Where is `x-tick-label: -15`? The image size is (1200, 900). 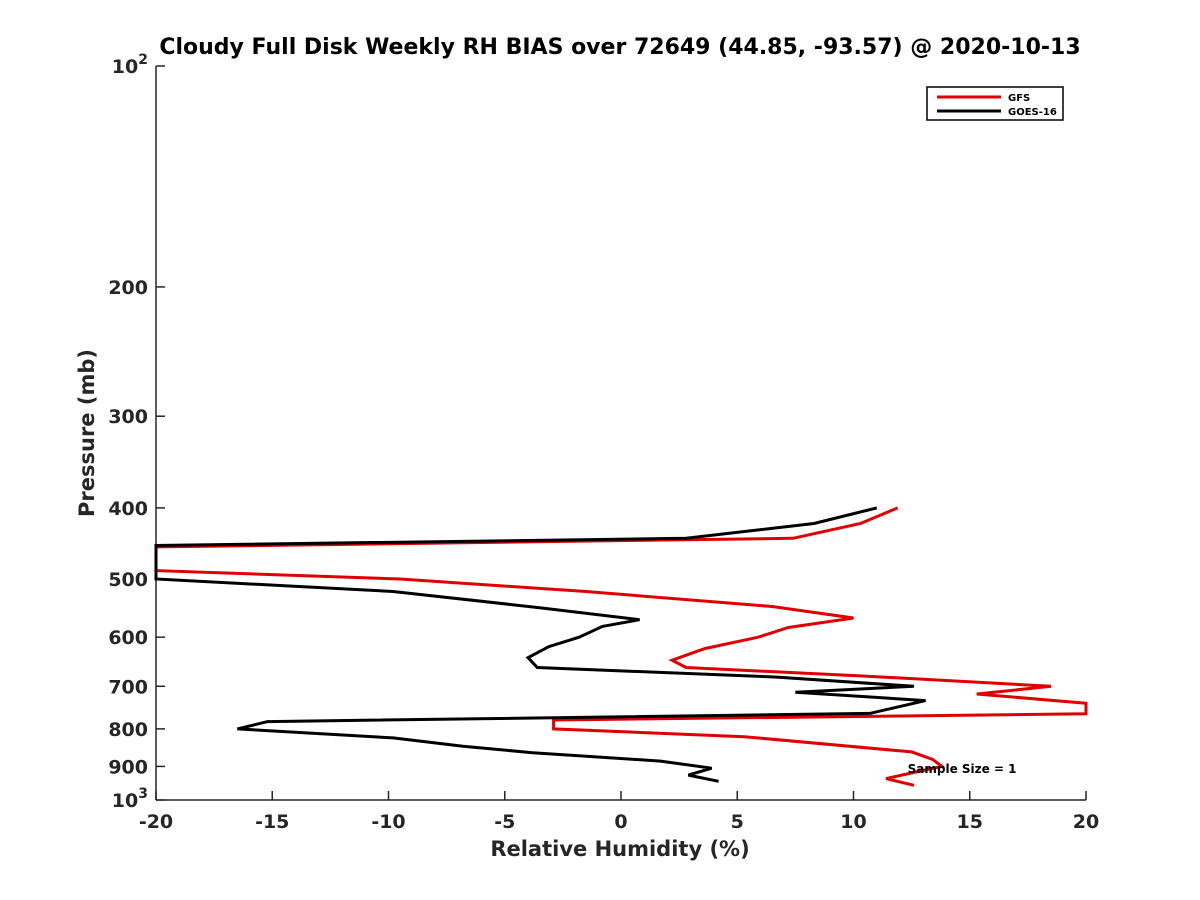 x-tick-label: -15 is located at coordinates (272, 822).